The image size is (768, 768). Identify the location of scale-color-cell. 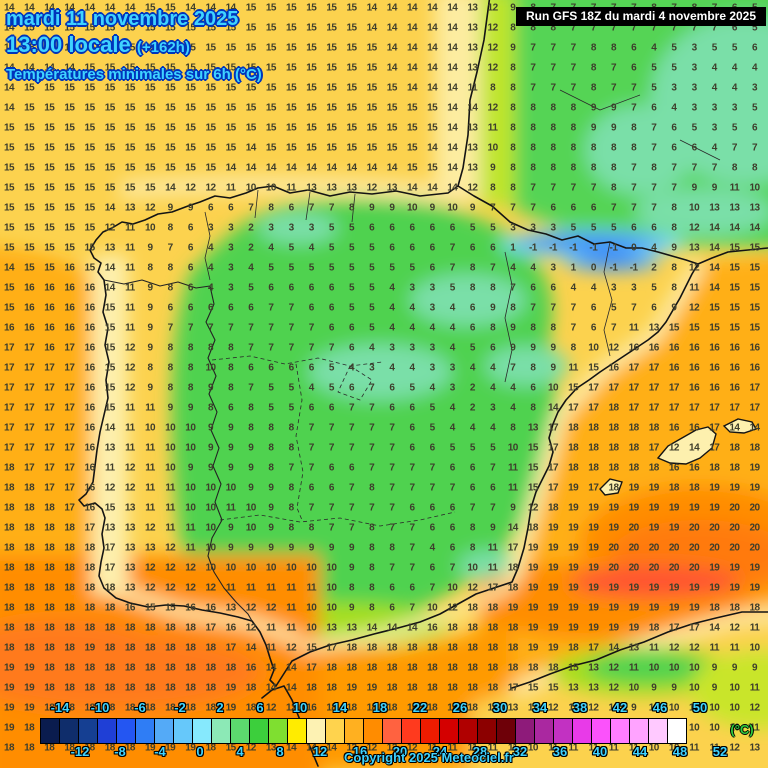
(164, 731).